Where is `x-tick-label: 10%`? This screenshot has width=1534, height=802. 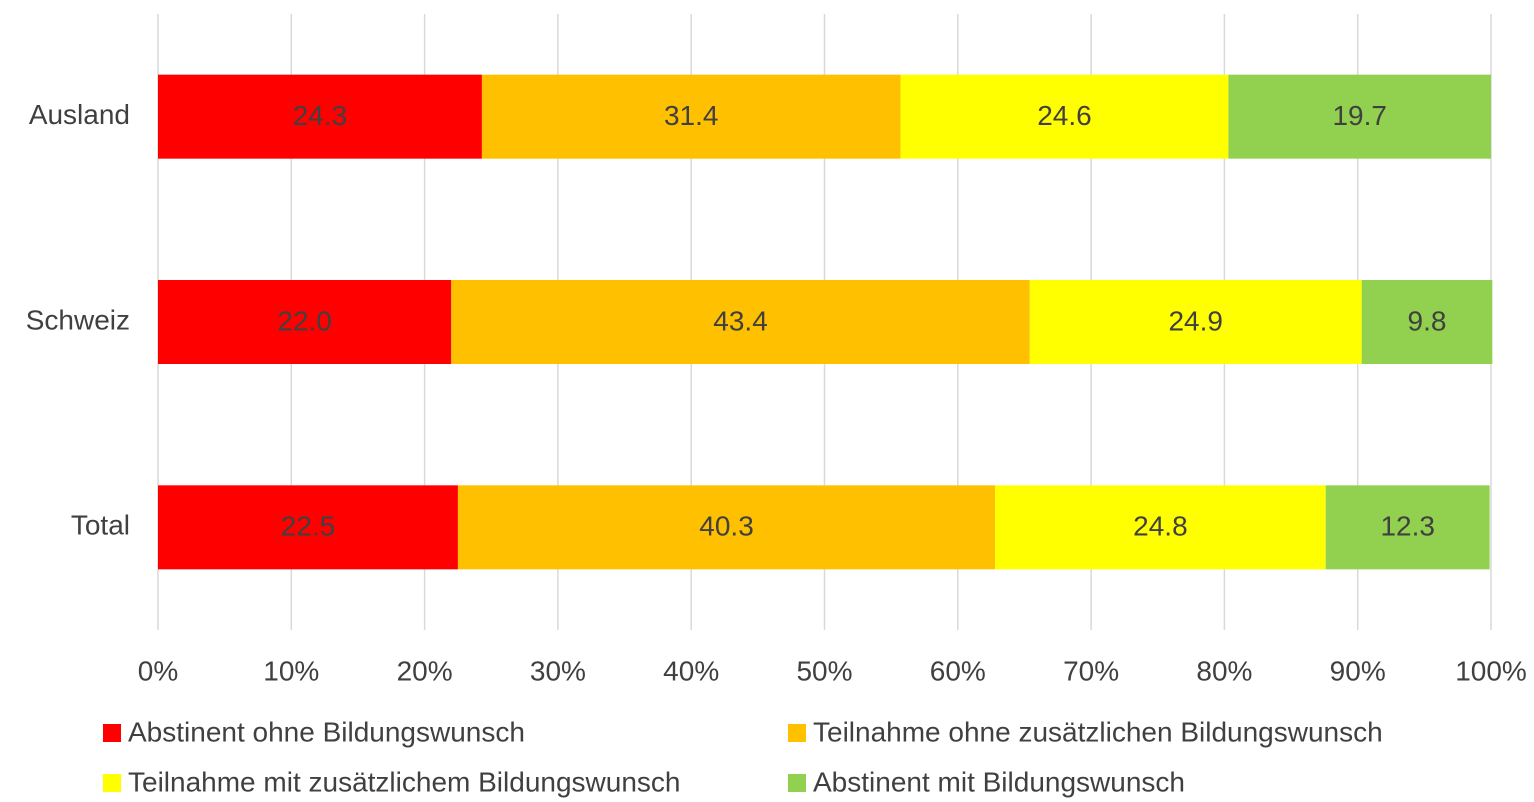 x-tick-label: 10% is located at coordinates (291, 670).